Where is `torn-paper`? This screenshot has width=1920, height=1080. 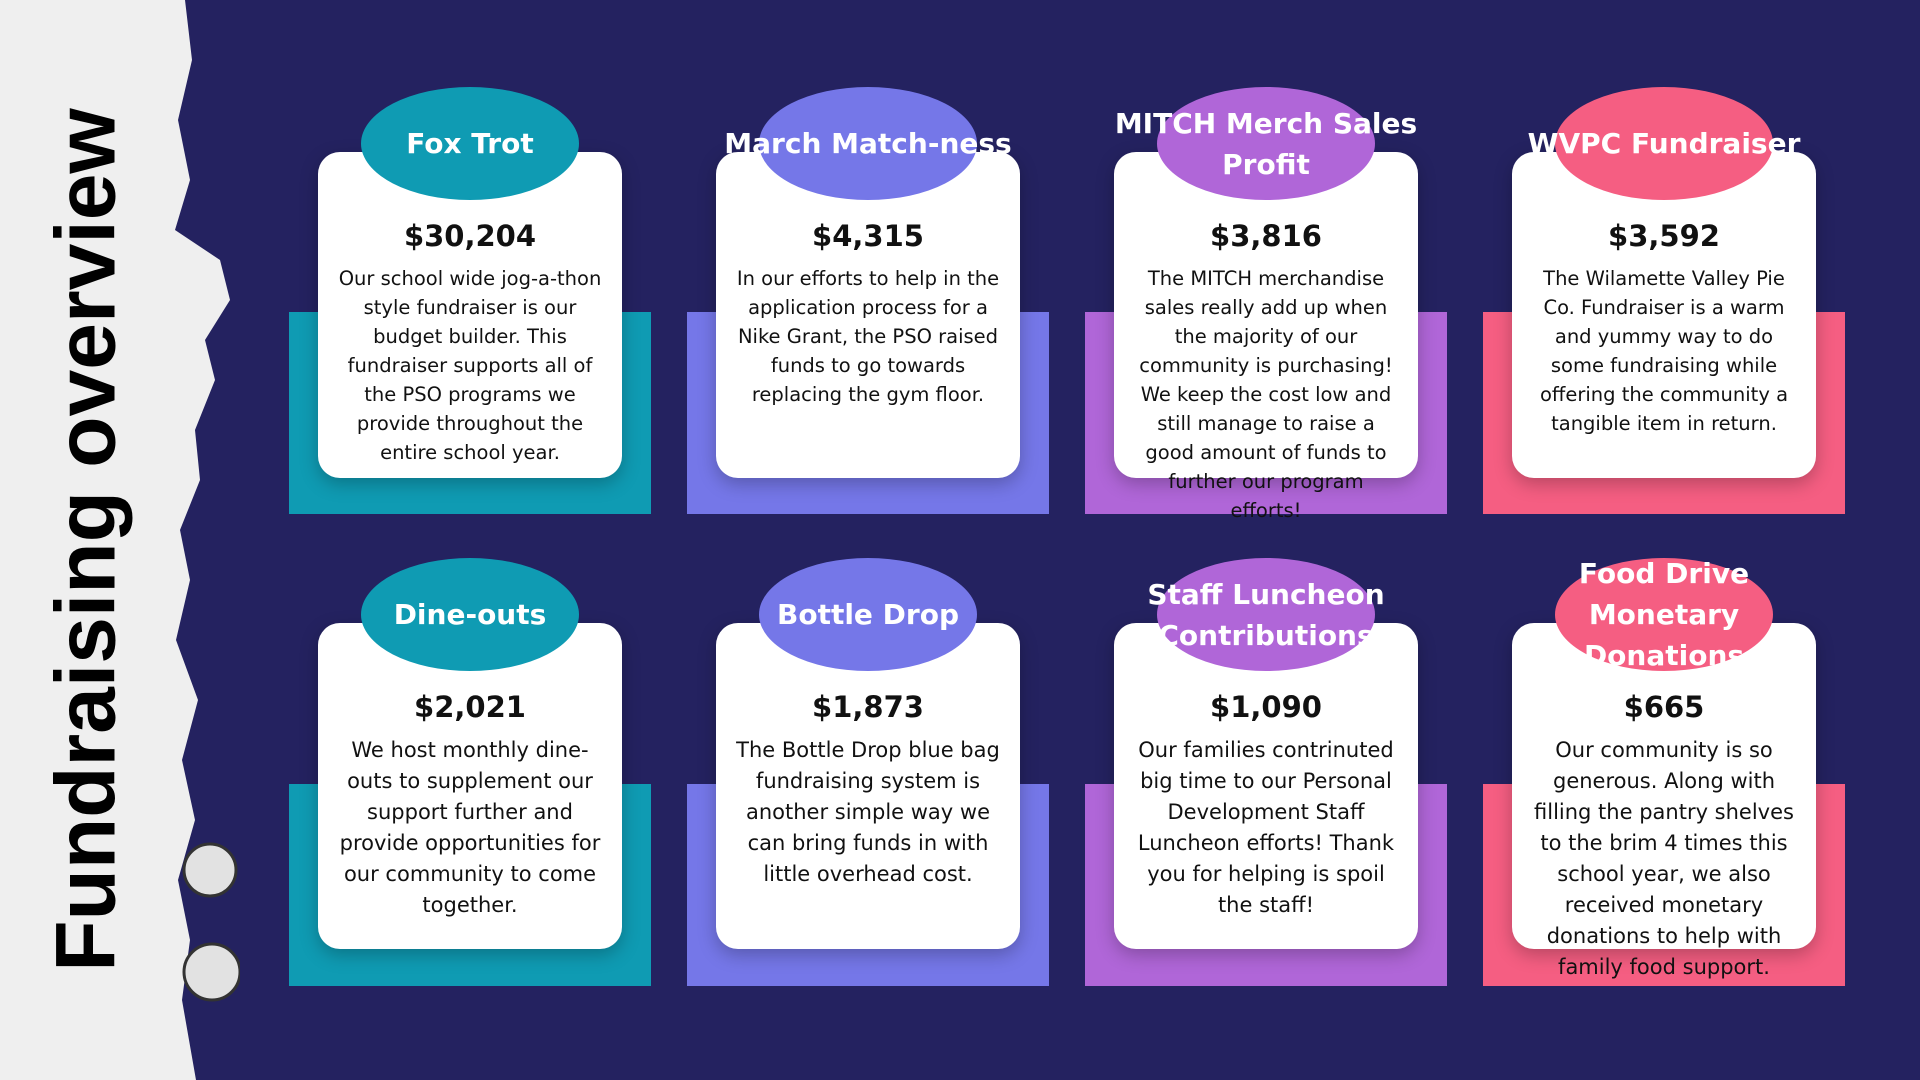
torn-paper is located at coordinates (120, 540).